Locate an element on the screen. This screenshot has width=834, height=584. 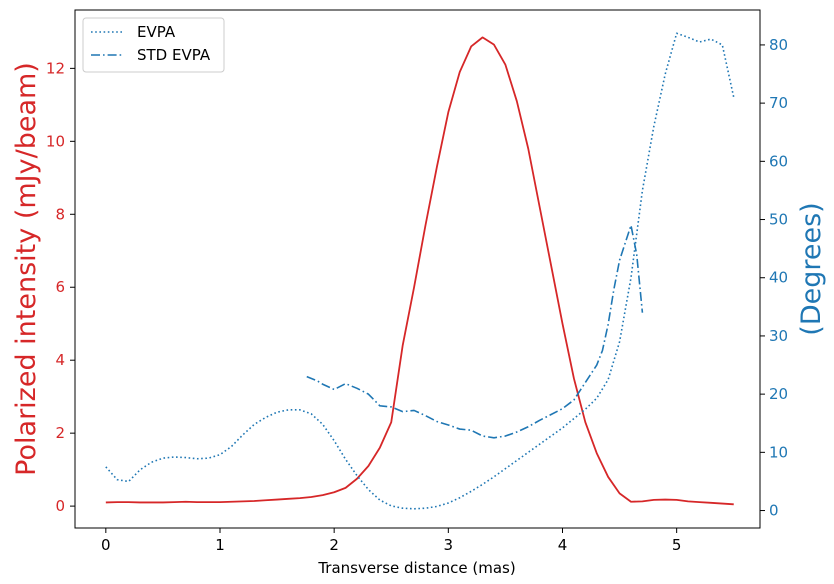
x-tick-label: 5 is located at coordinates (677, 545).